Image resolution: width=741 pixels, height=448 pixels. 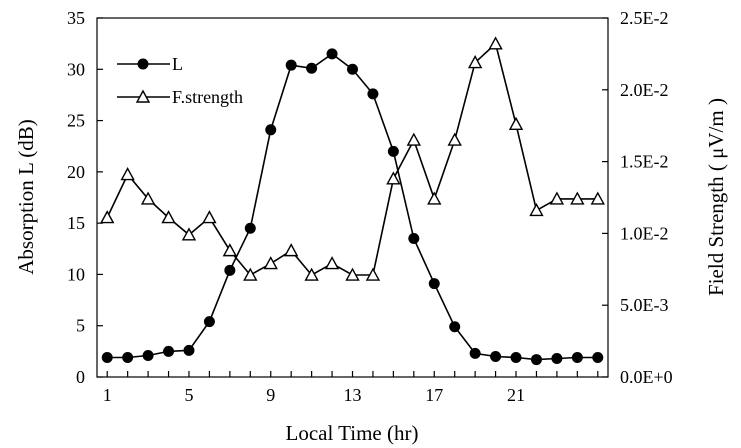 What do you see at coordinates (644, 162) in the screenshot?
I see `y-right-tick-label: 1.5E-2` at bounding box center [644, 162].